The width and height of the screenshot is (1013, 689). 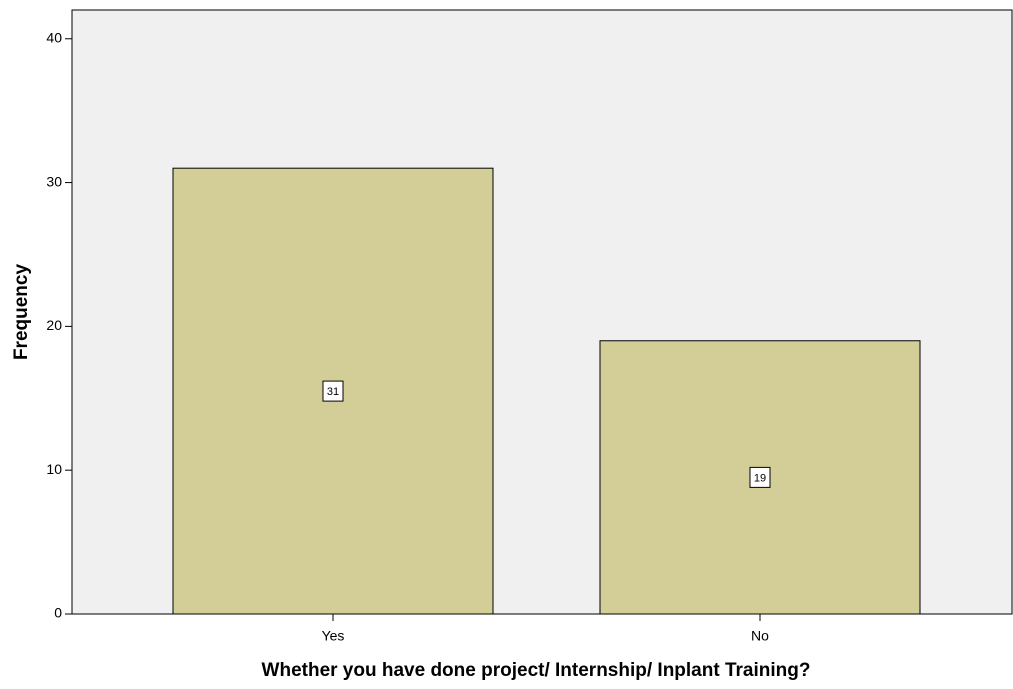 I want to click on data-label: 19, so click(x=760, y=478).